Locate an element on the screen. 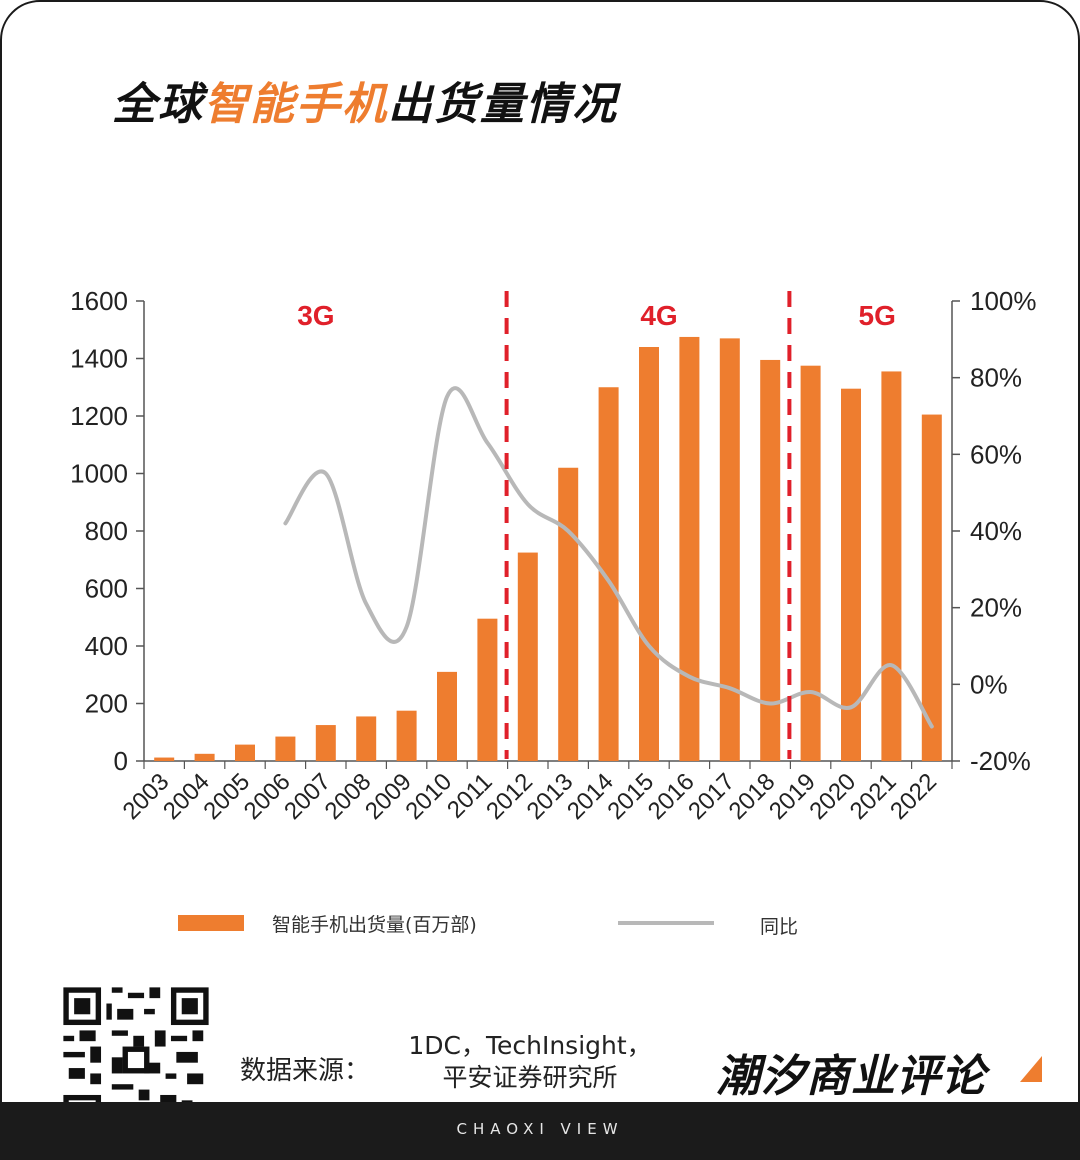  legend-bar-label: 智能手机出货量(百万部) is located at coordinates (374, 925).